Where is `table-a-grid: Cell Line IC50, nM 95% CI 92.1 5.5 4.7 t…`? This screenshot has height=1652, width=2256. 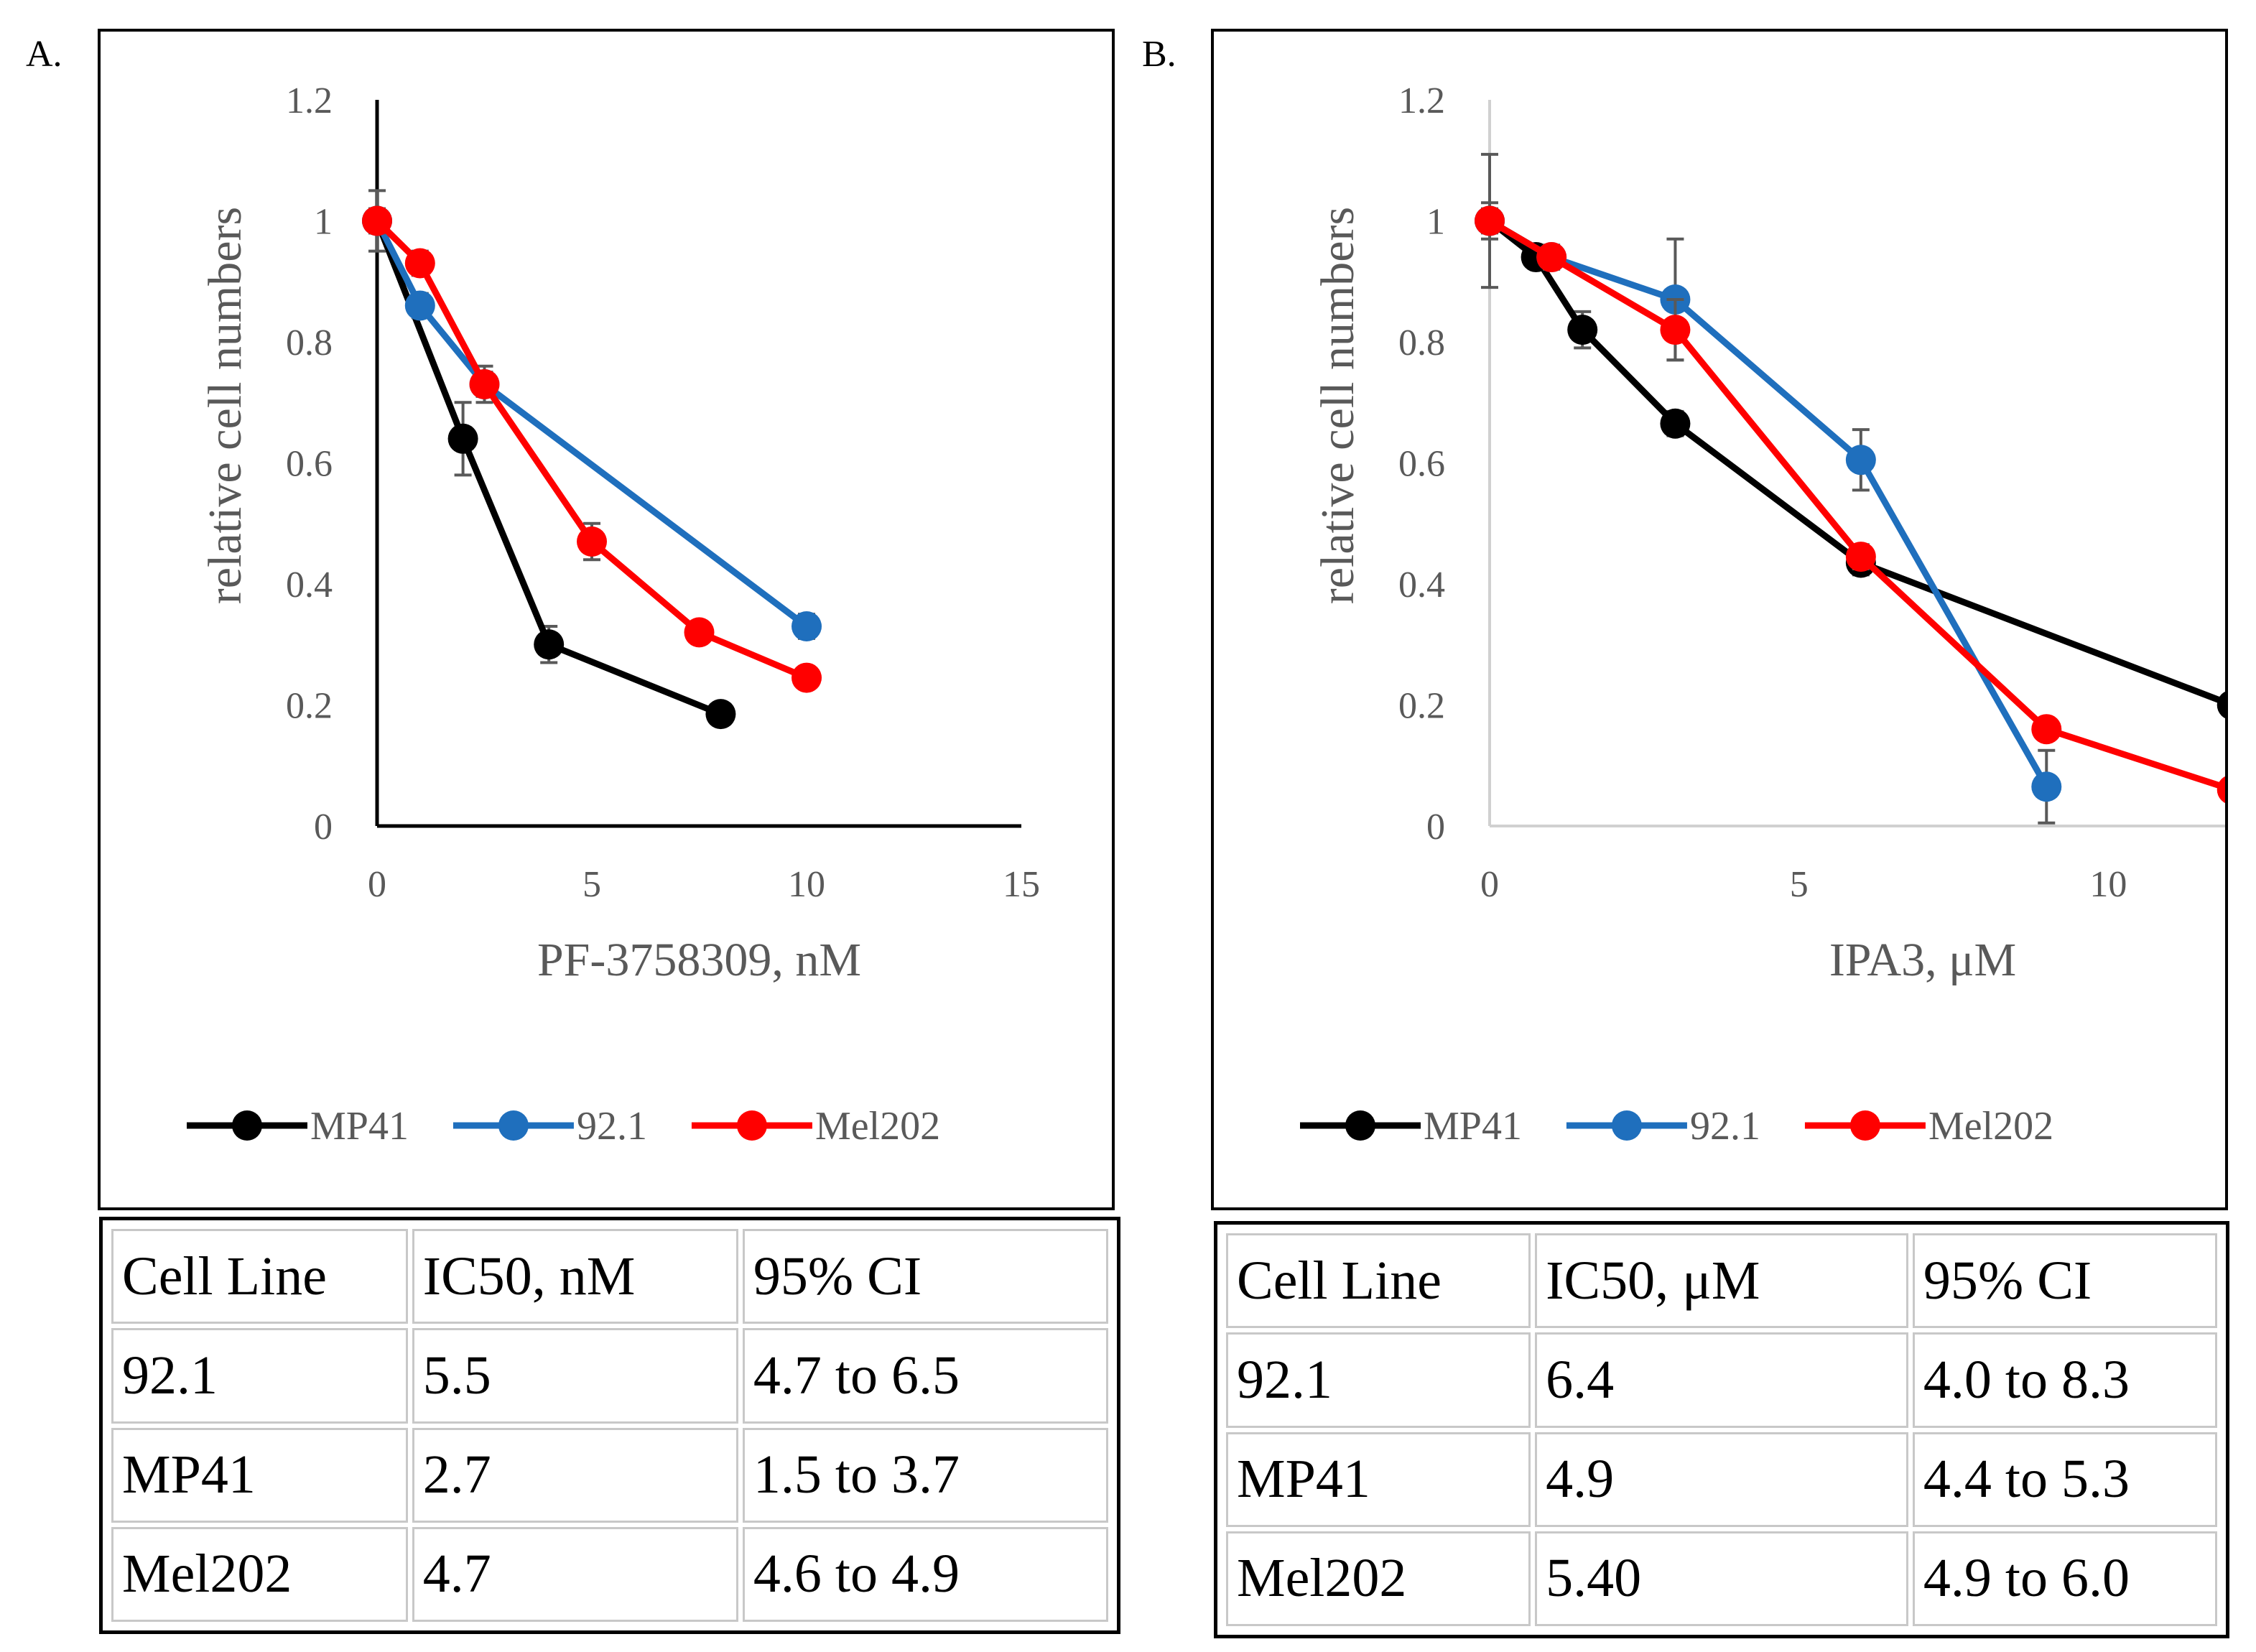
table-a-grid: Cell Line IC50, nM 95% CI 92.1 5.5 4.7 t… is located at coordinates (610, 1425).